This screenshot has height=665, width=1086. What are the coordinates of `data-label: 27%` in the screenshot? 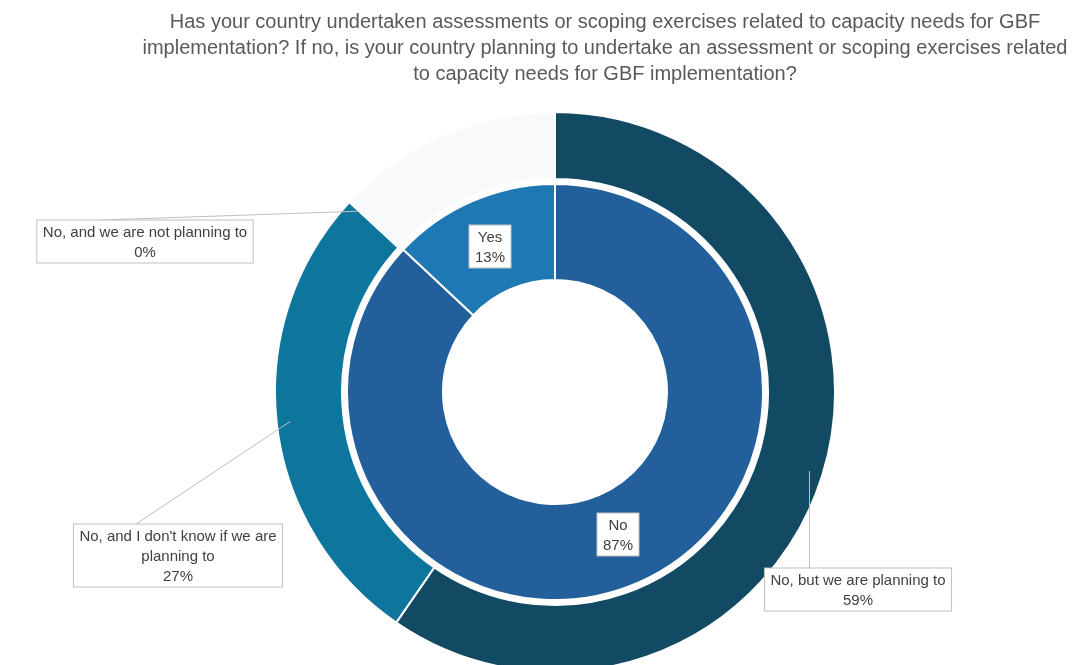 It's located at (178, 575).